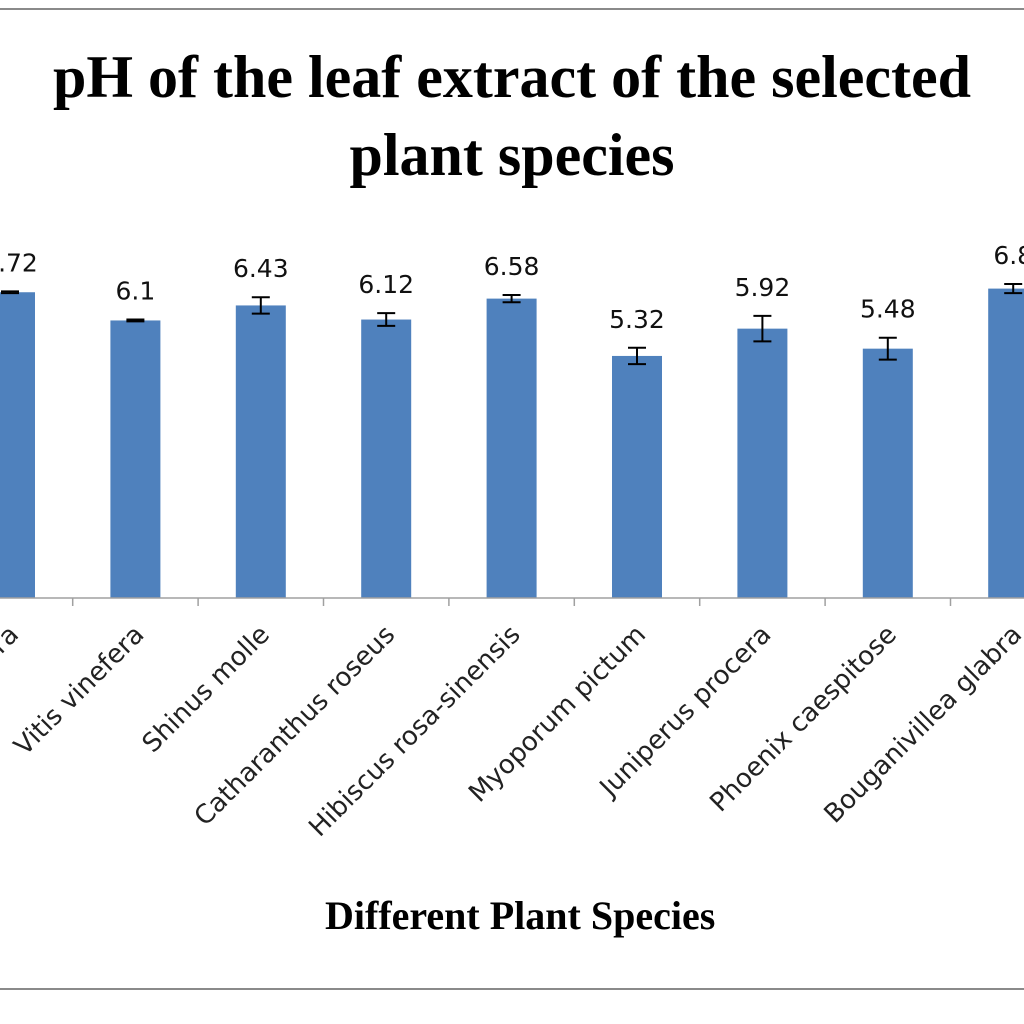 The image size is (1024, 1024). Describe the element at coordinates (512, 155) in the screenshot. I see `chart-title-line-2: plant species` at that location.